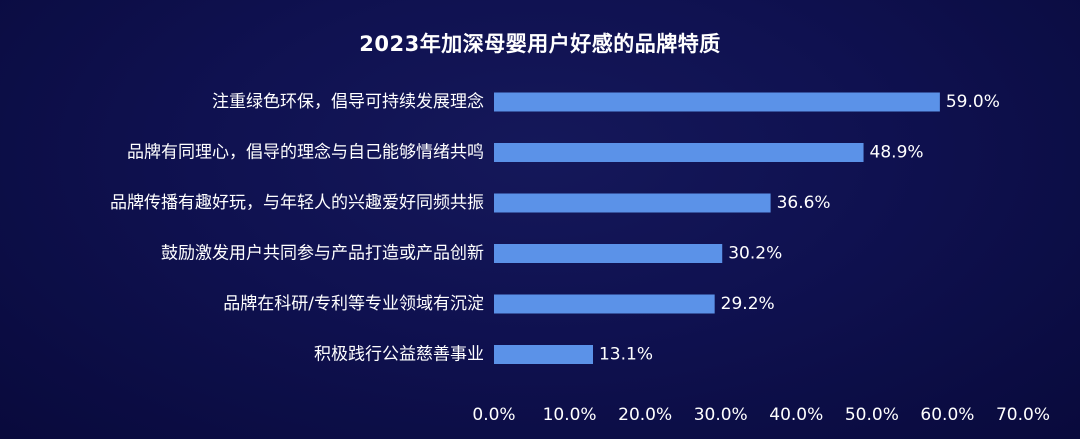  Describe the element at coordinates (645, 415) in the screenshot. I see `x-tick-label: 20.0%` at that location.